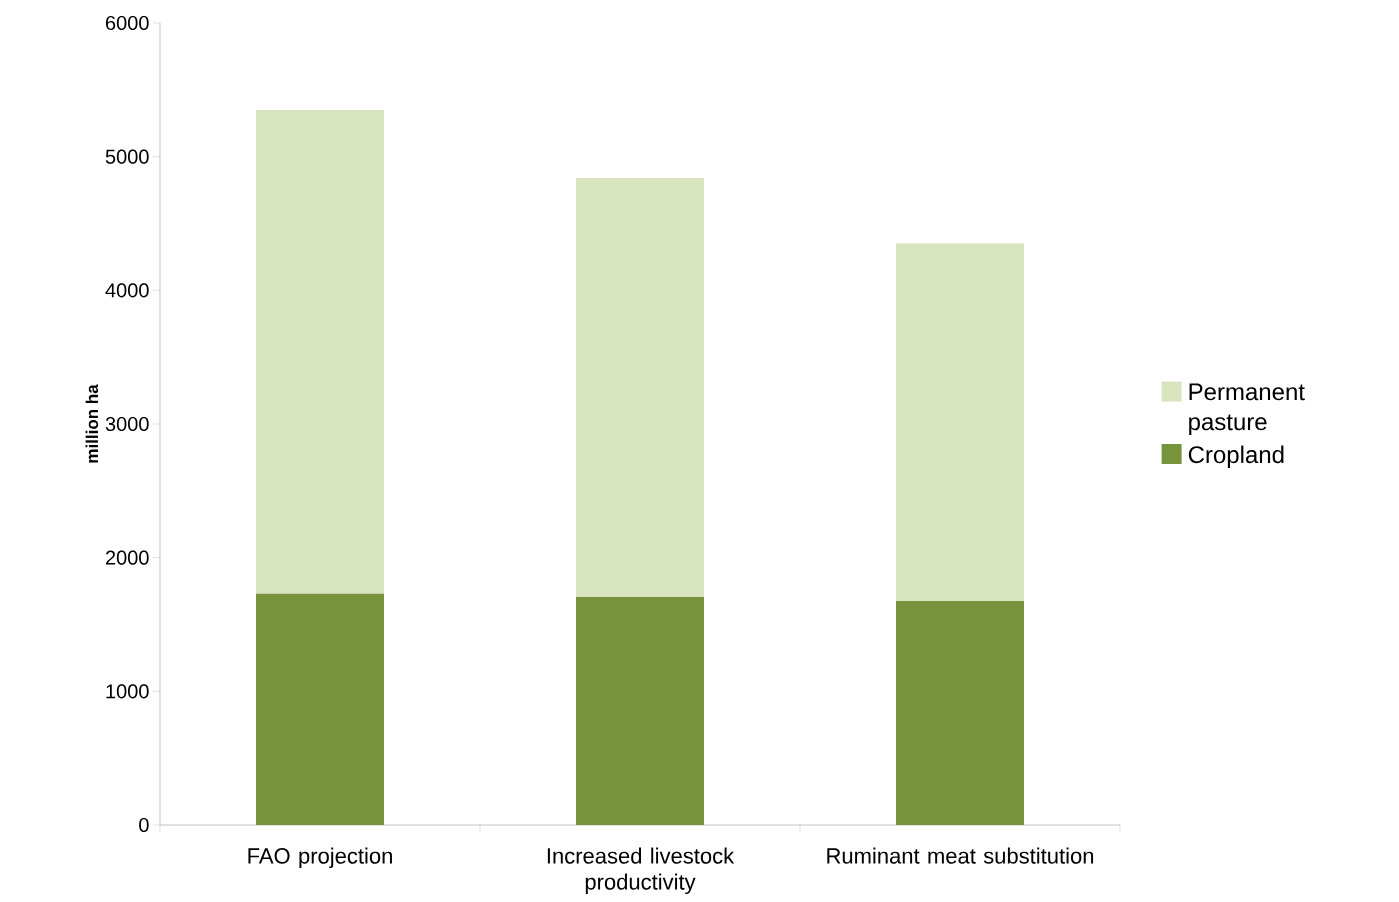 This screenshot has height=902, width=1399. What do you see at coordinates (1236, 456) in the screenshot?
I see `legend-label: Cropland` at bounding box center [1236, 456].